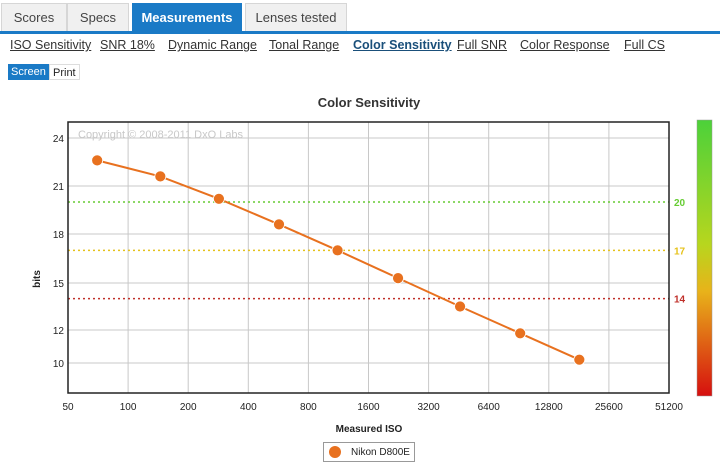 This screenshot has width=720, height=468. Describe the element at coordinates (296, 17) in the screenshot. I see `tab-lenses-tested: Lenses tested` at that location.